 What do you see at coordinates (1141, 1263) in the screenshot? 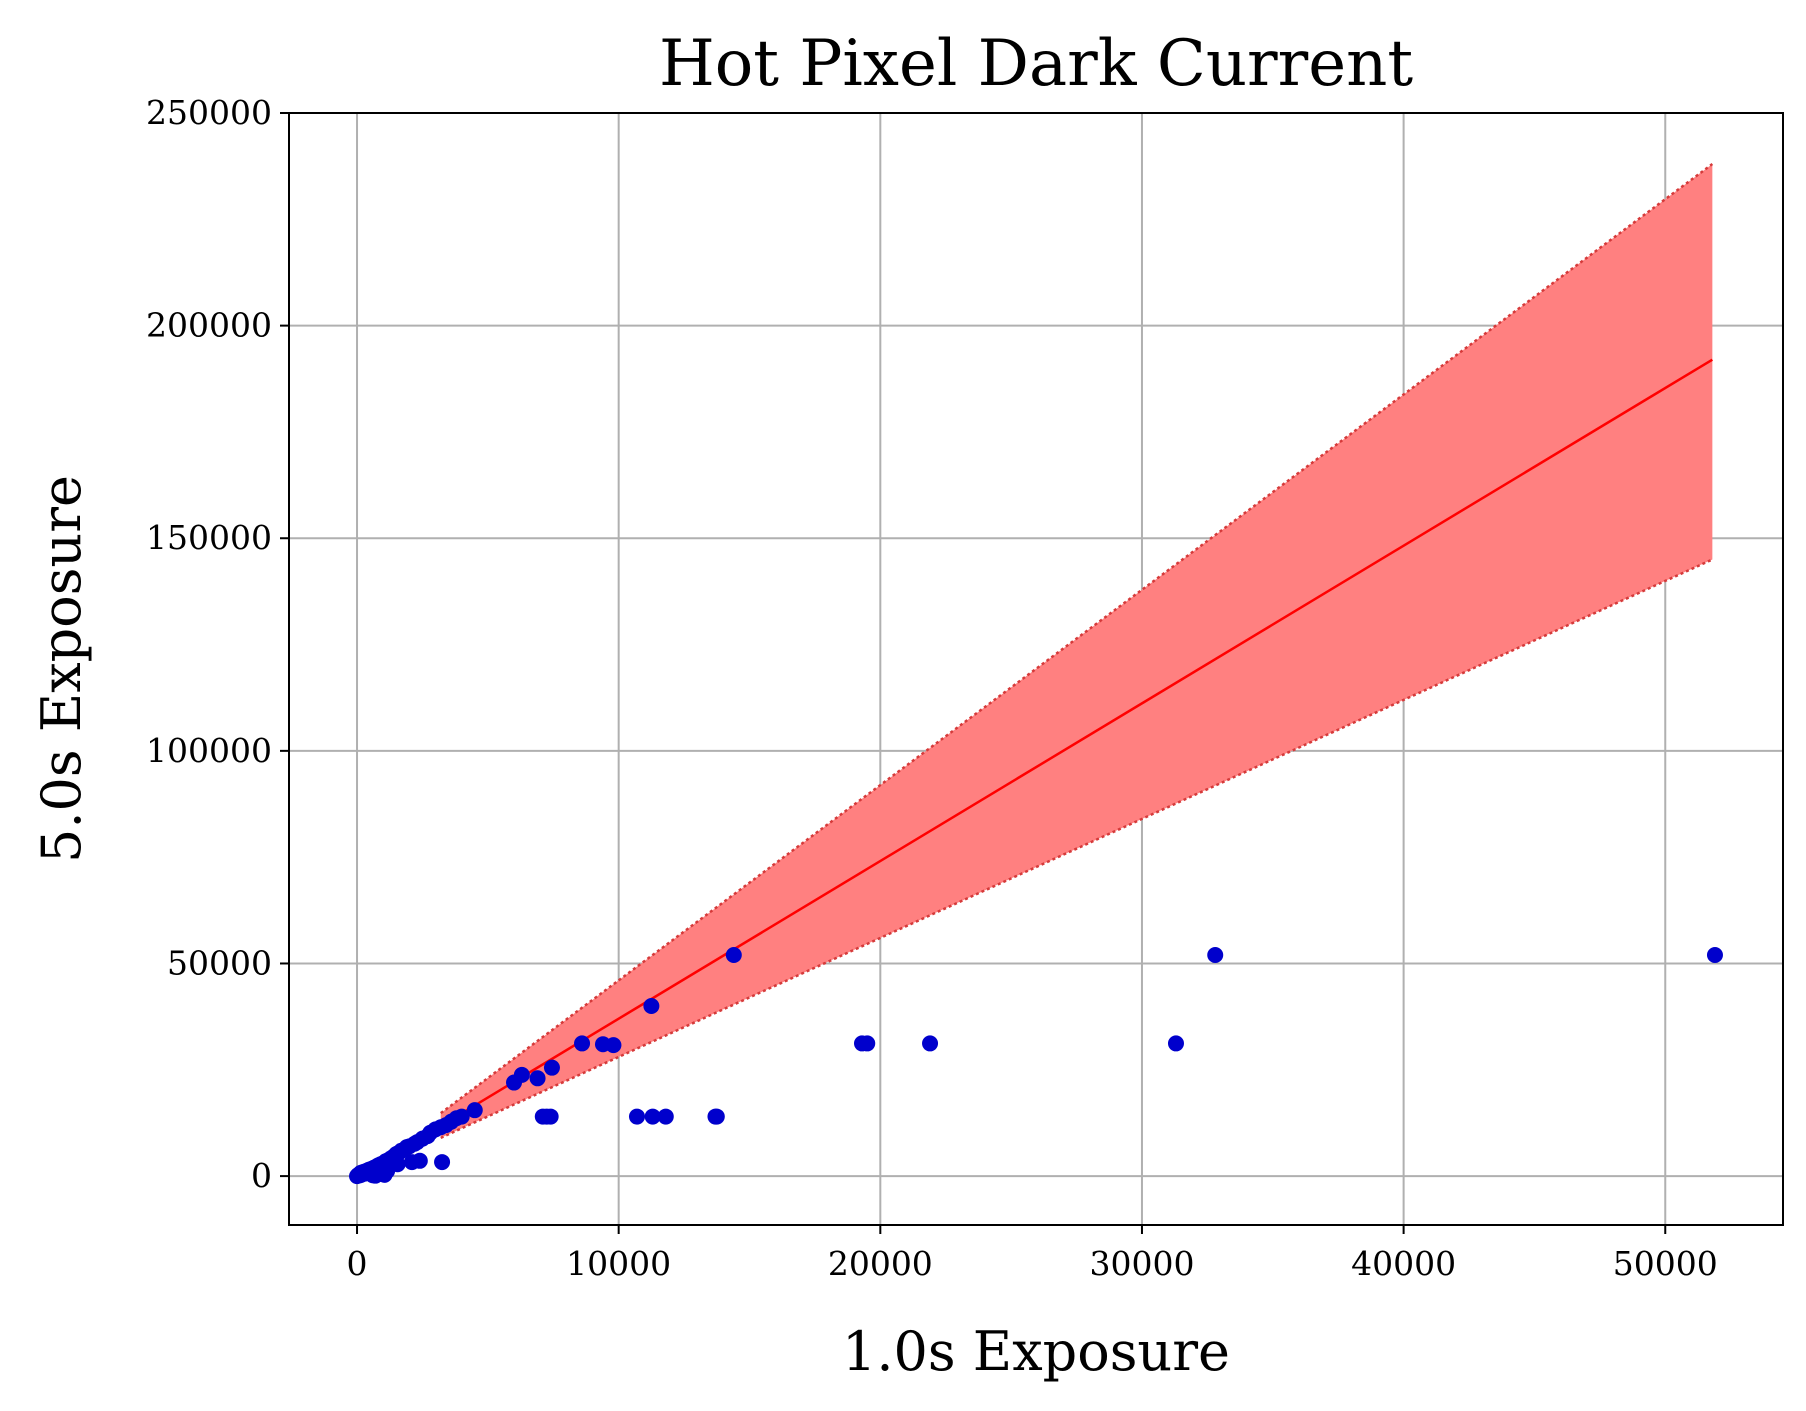
I see `x-tick-label: 30000` at bounding box center [1141, 1263].